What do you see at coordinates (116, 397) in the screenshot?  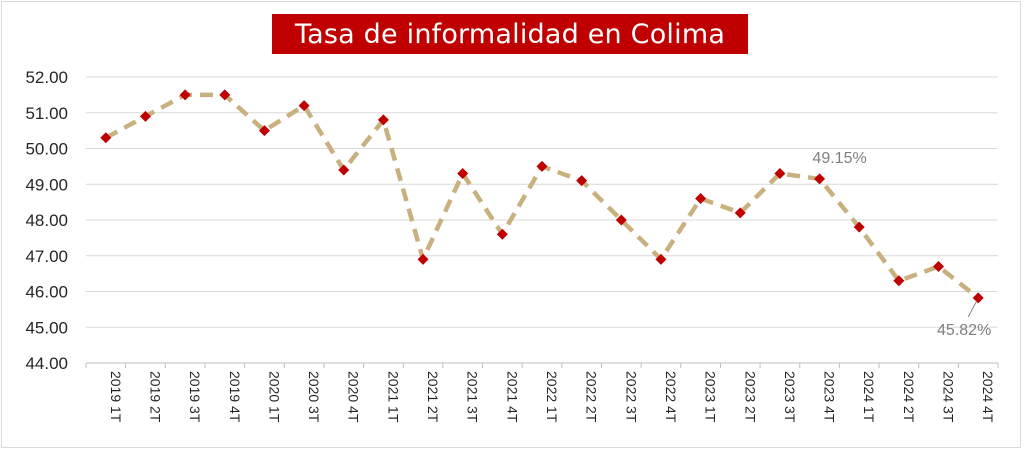 I see `x-tick-label: 2019 1T` at bounding box center [116, 397].